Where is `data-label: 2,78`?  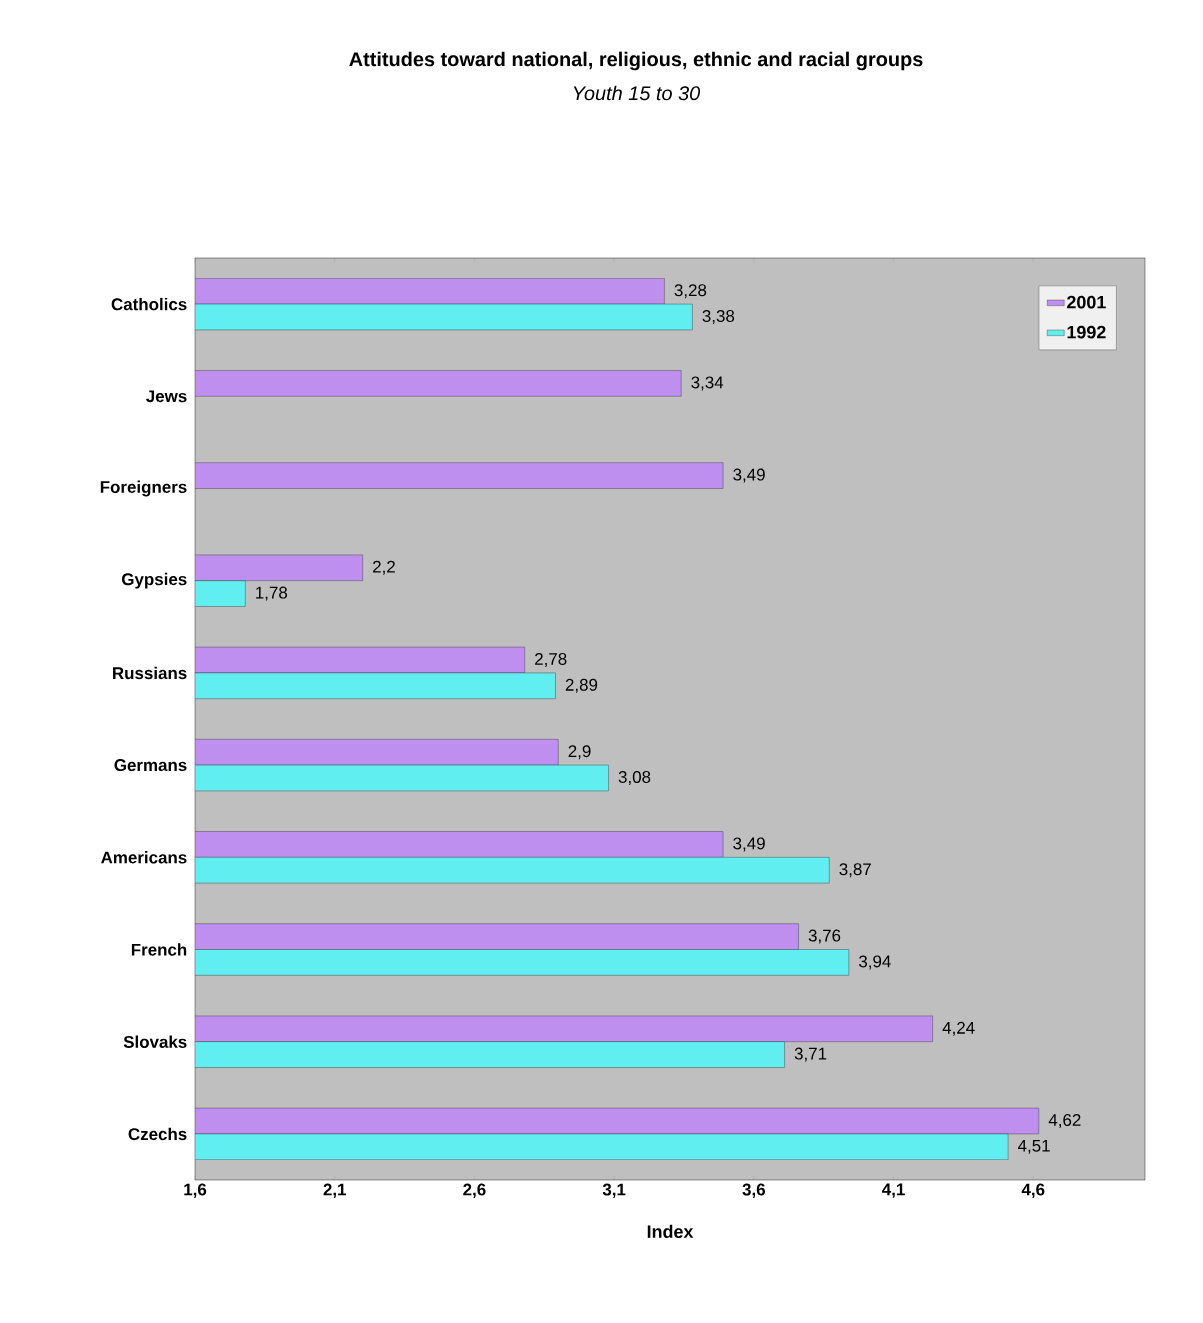 data-label: 2,78 is located at coordinates (551, 659).